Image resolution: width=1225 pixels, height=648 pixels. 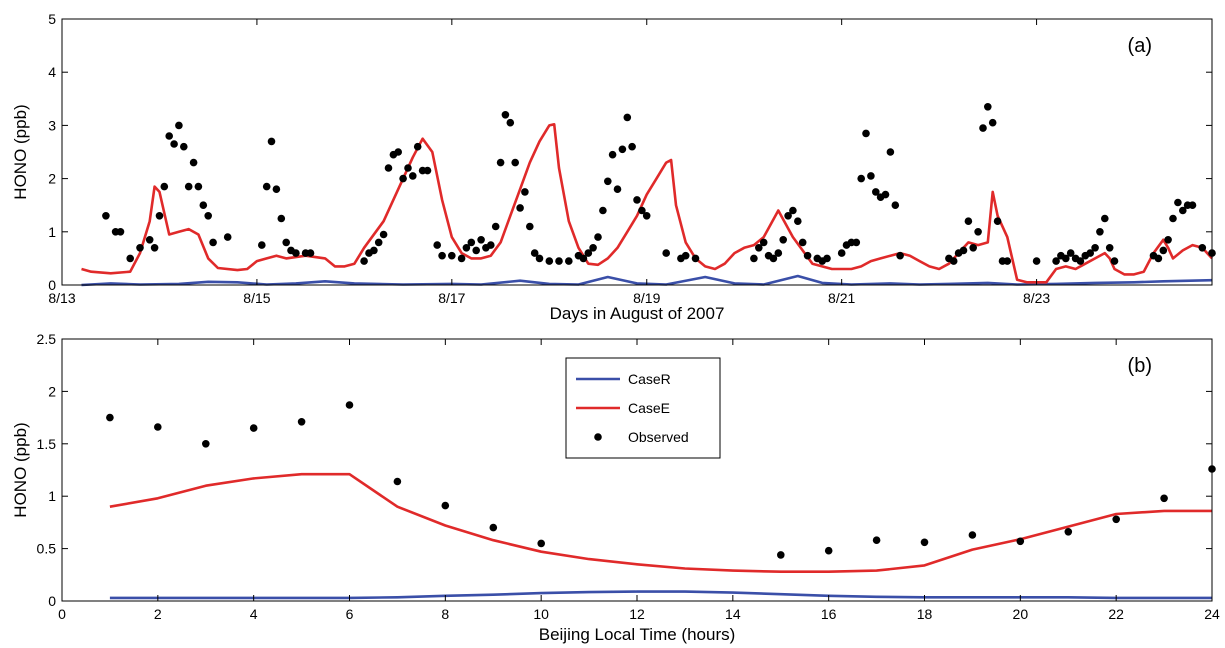 What do you see at coordinates (47, 549) in the screenshot?
I see `panel-b-ytick-label: 0.5` at bounding box center [47, 549].